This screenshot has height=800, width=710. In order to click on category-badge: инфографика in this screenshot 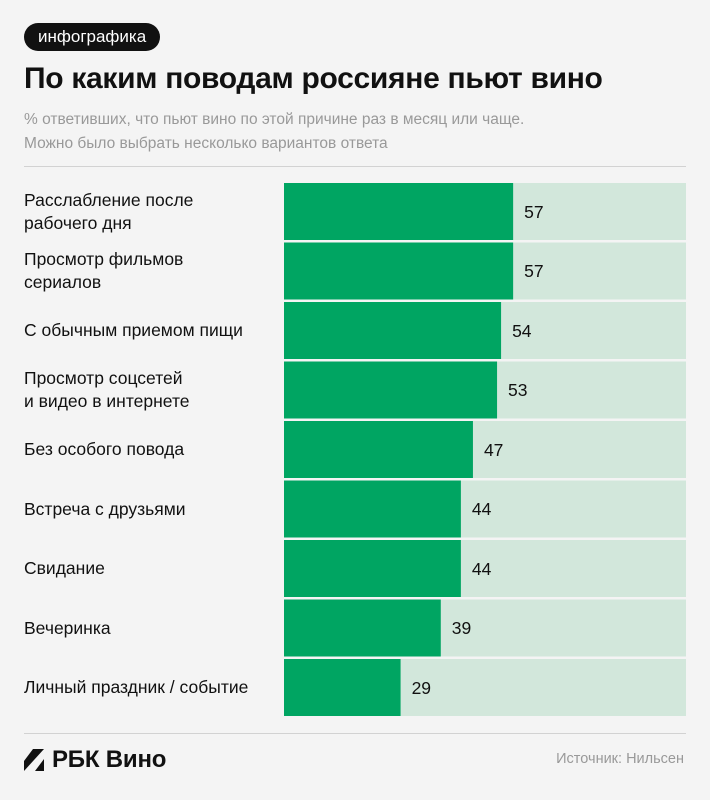, I will do `click(92, 37)`.